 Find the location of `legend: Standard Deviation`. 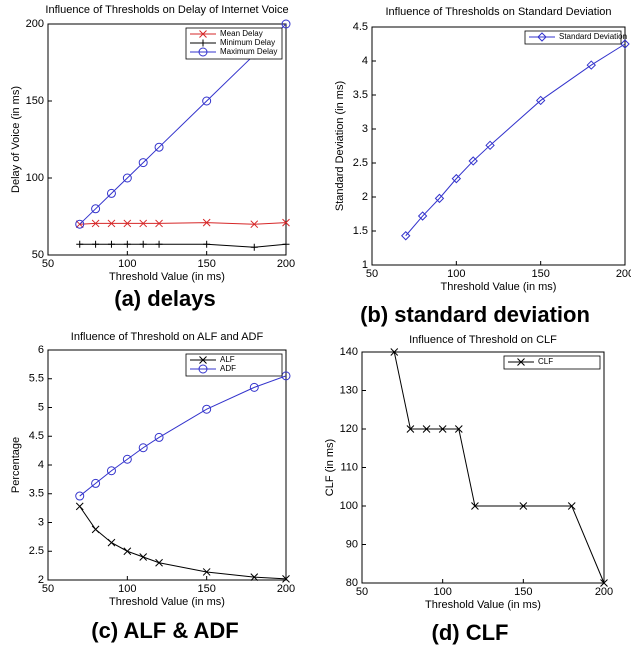

legend: Standard Deviation is located at coordinates (575, 37).